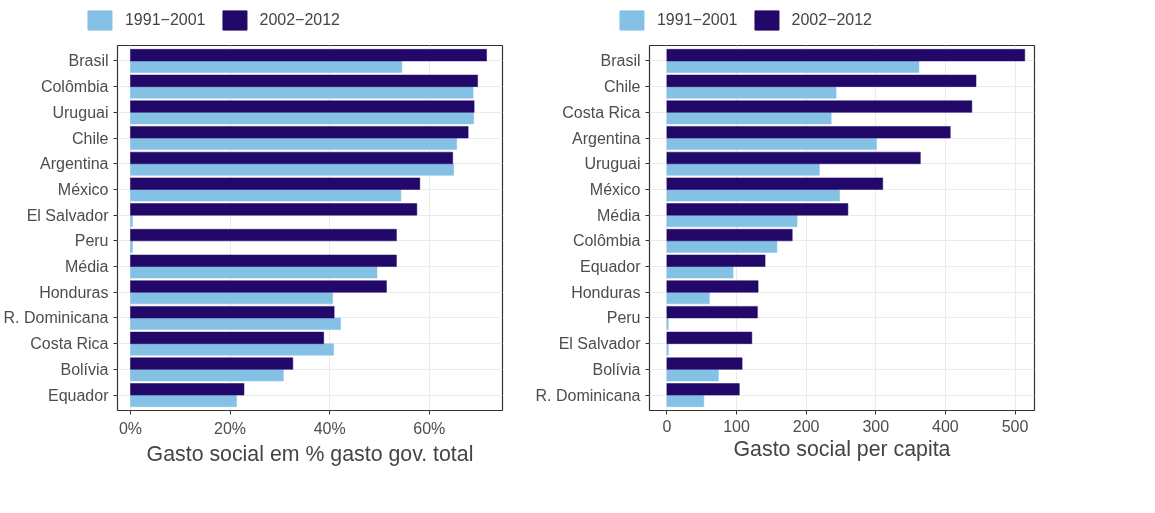 The image size is (1155, 513). I want to click on x-tick-label: 100, so click(736, 426).